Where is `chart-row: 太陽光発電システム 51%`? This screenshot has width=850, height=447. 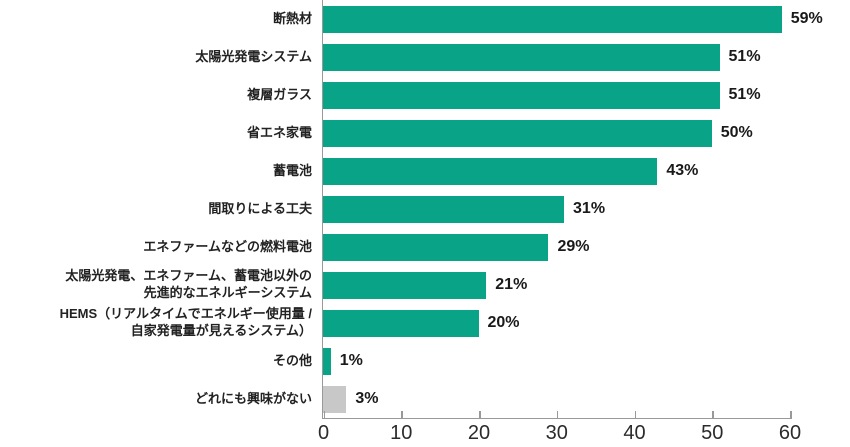
chart-row: 太陽光発電システム 51% is located at coordinates (425, 57).